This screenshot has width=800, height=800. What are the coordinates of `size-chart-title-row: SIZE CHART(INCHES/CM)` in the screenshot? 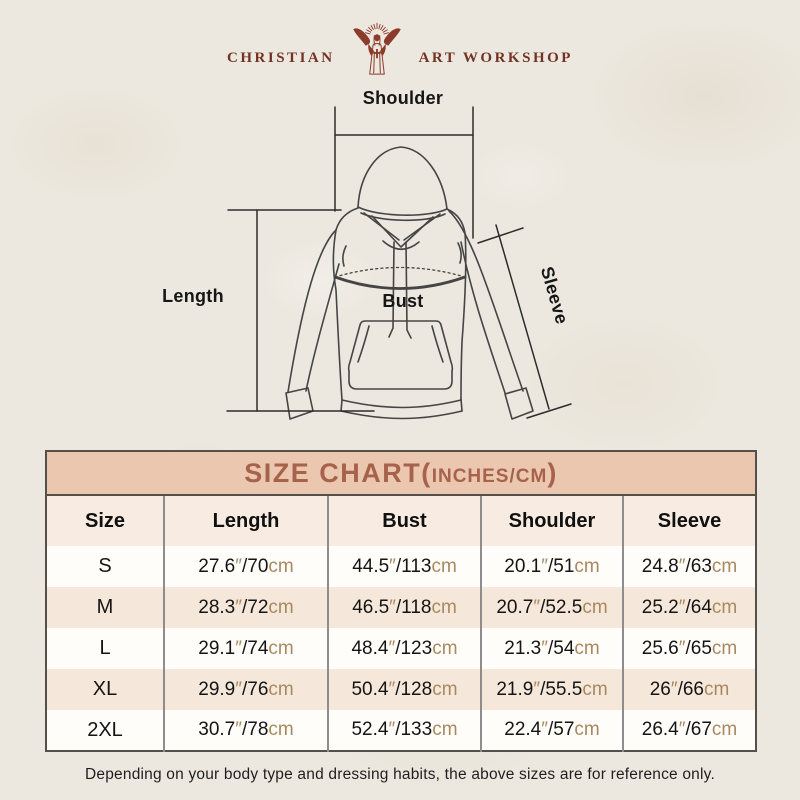 It's located at (401, 473).